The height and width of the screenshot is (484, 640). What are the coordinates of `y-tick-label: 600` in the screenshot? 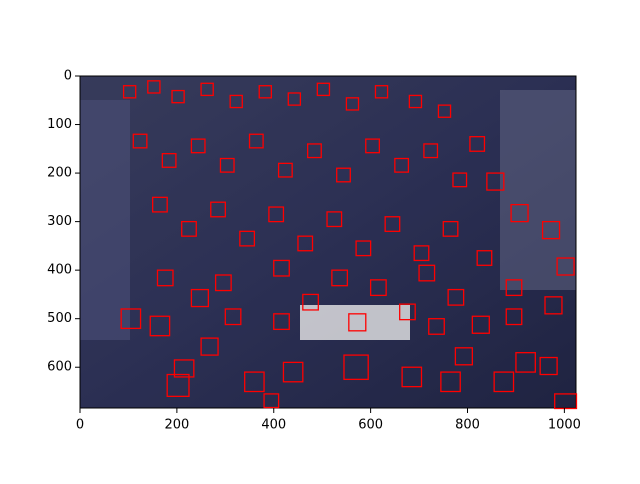 It's located at (59, 367).